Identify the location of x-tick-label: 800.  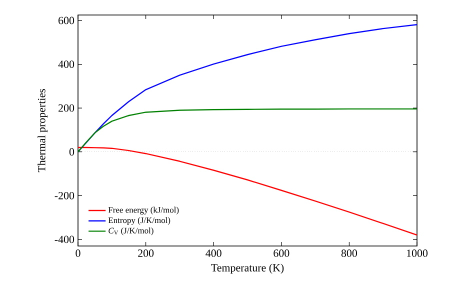
(349, 253).